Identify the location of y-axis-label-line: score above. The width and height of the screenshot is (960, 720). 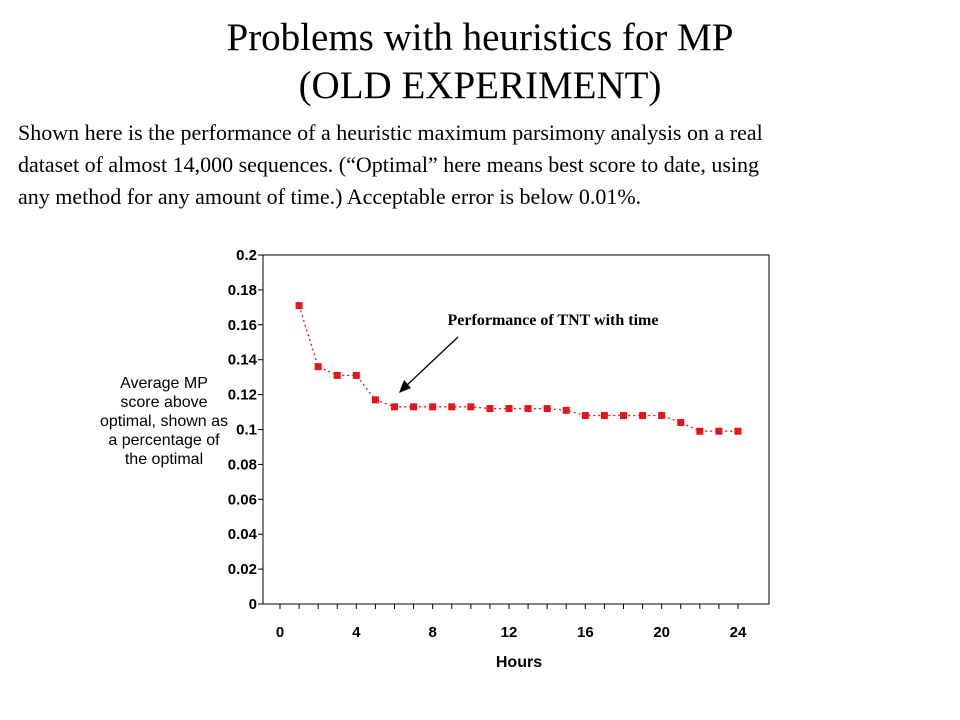
(163, 402).